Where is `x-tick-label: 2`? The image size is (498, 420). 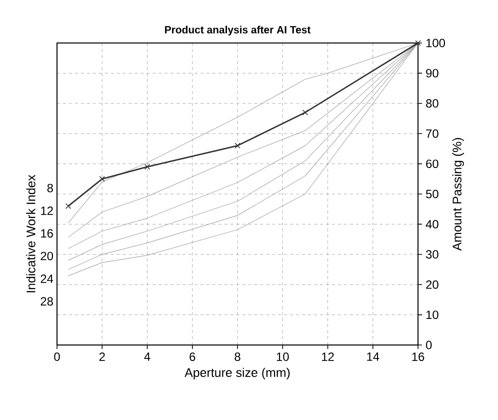 x-tick-label: 2 is located at coordinates (102, 356).